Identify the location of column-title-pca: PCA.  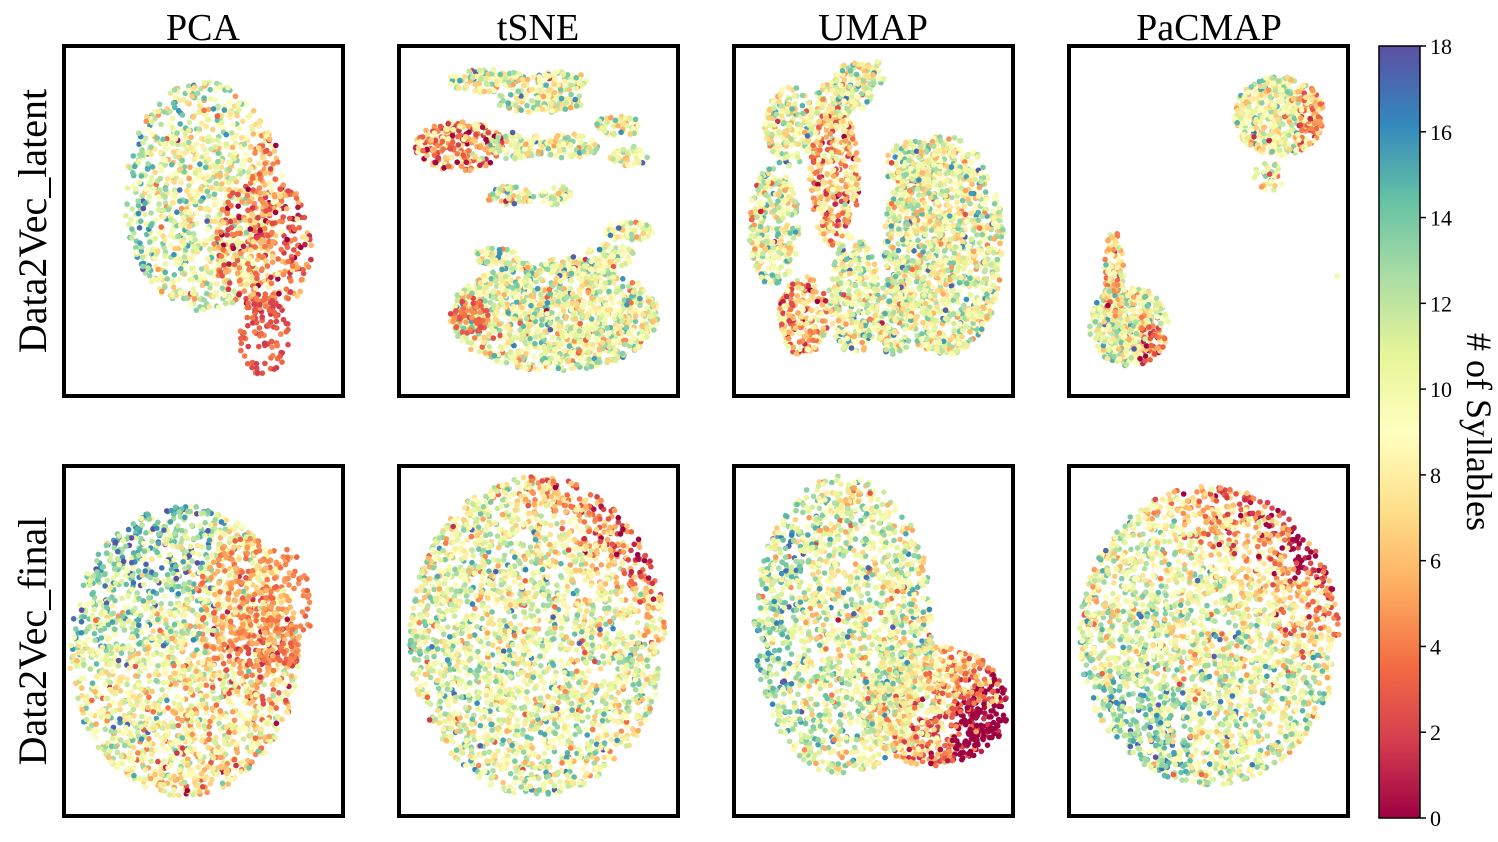
(203, 28).